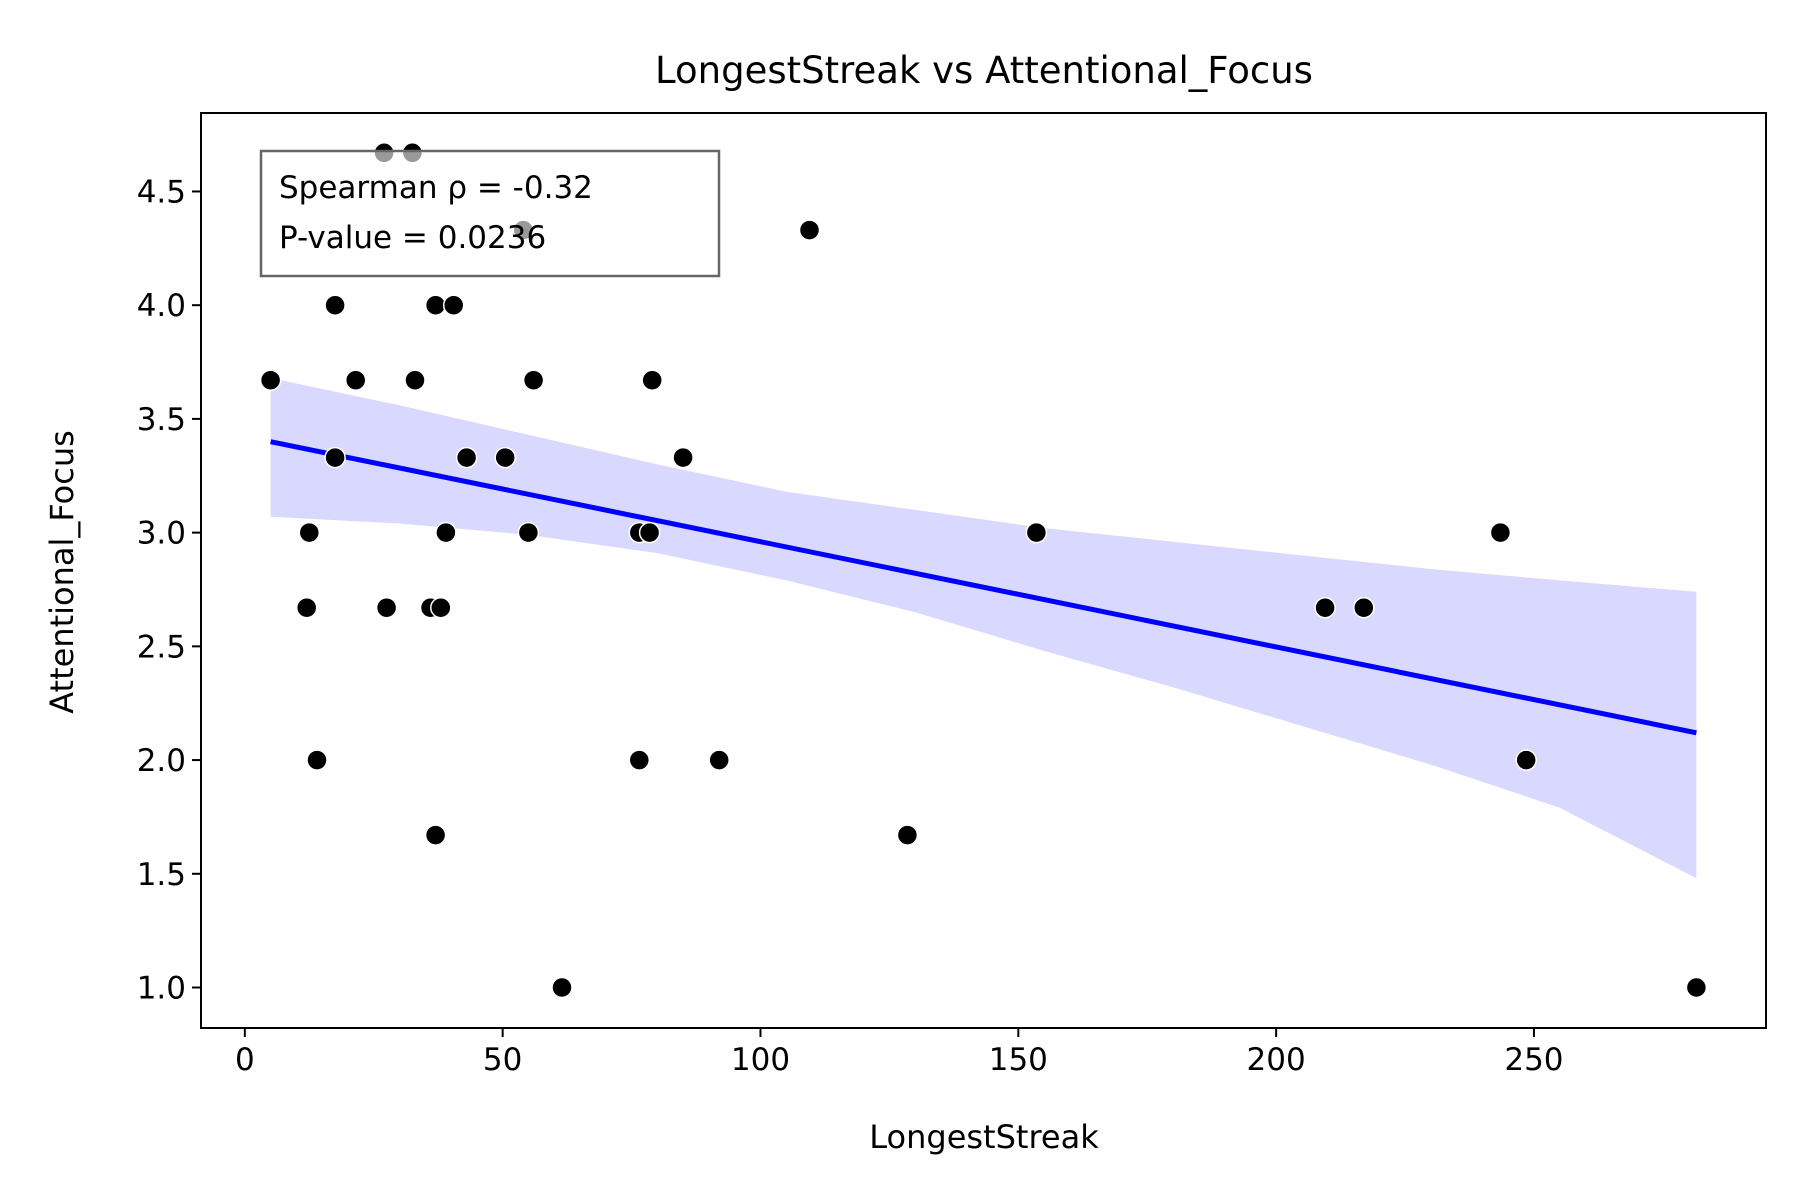 This screenshot has width=1800, height=1200. What do you see at coordinates (984, 1137) in the screenshot?
I see `x-axis-label: LongestStreak` at bounding box center [984, 1137].